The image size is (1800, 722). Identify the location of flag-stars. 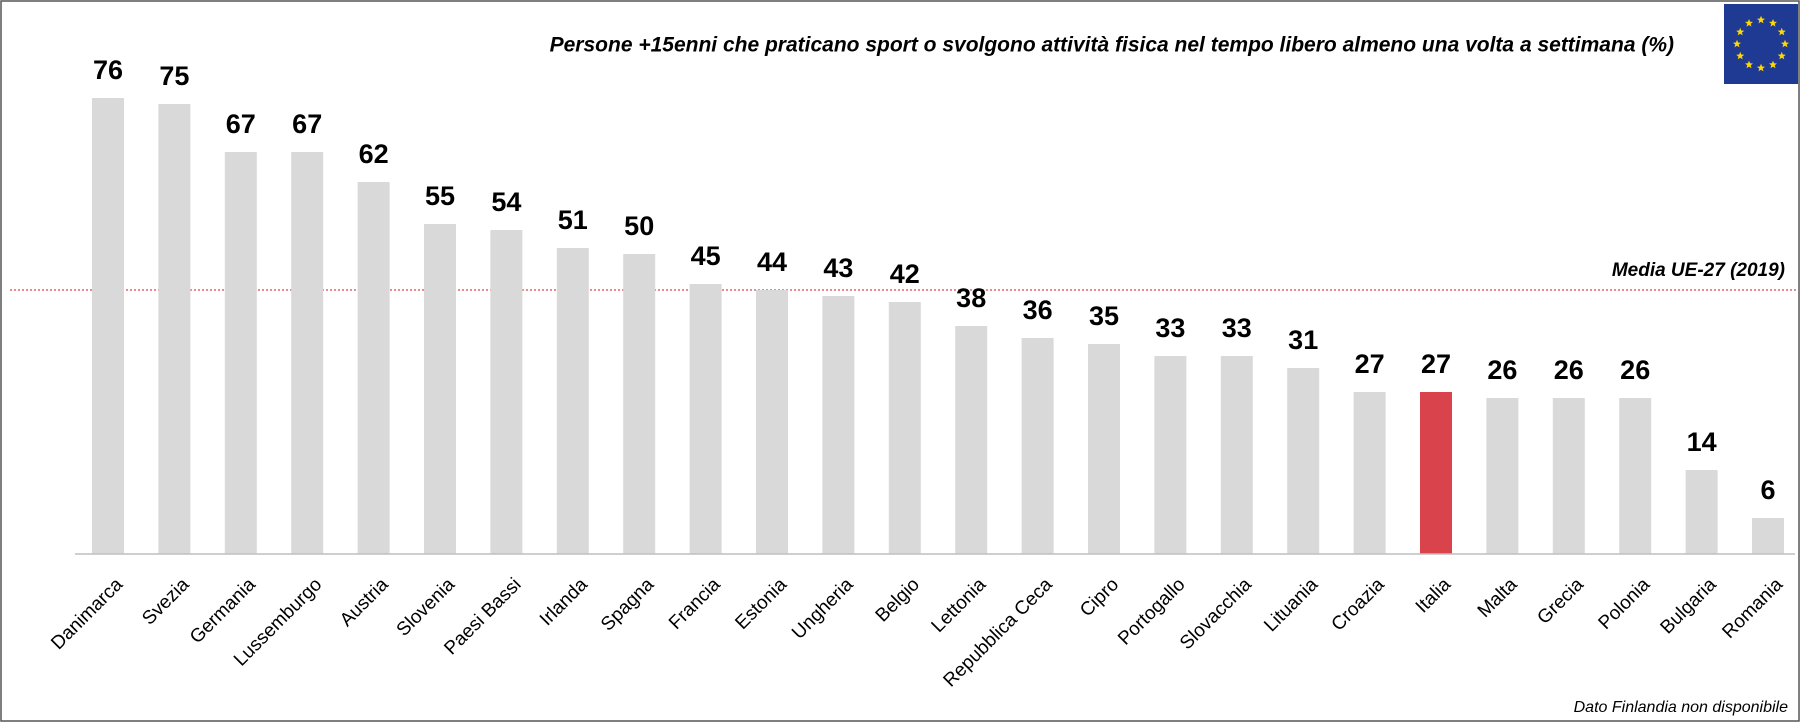
(1761, 43).